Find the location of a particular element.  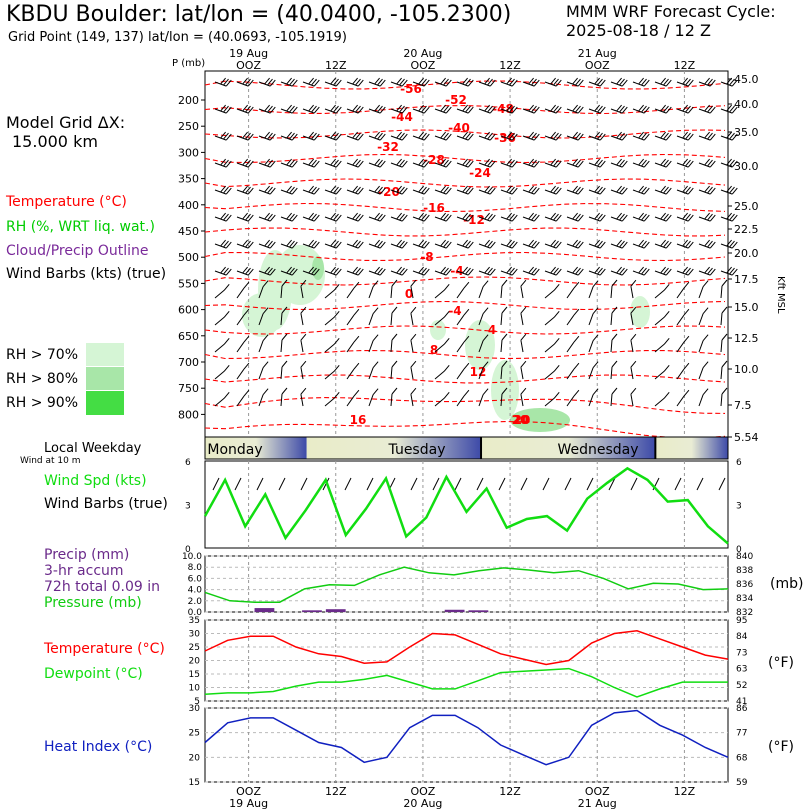

p-tick-label: 300 is located at coordinates (188, 152).